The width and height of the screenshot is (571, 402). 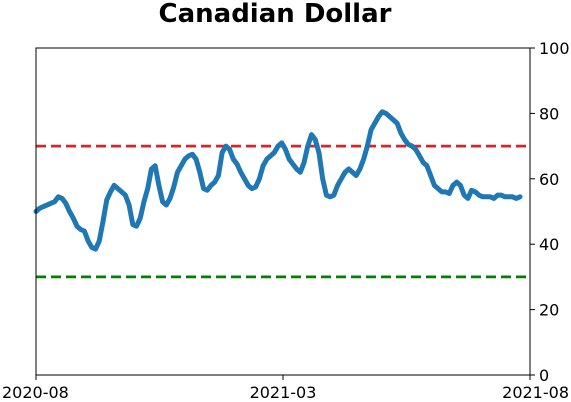 What do you see at coordinates (35, 392) in the screenshot?
I see `x-tick-label: 2020-08` at bounding box center [35, 392].